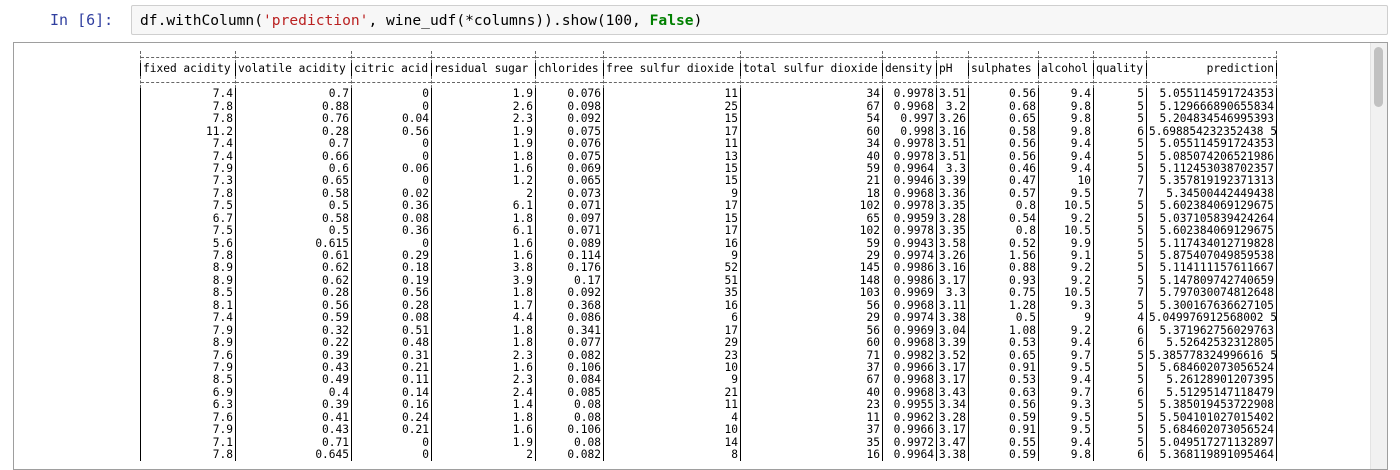 The image size is (1400, 470). What do you see at coordinates (1212, 430) in the screenshot?
I see `table-cell: 5.684602073056524` at bounding box center [1212, 430].